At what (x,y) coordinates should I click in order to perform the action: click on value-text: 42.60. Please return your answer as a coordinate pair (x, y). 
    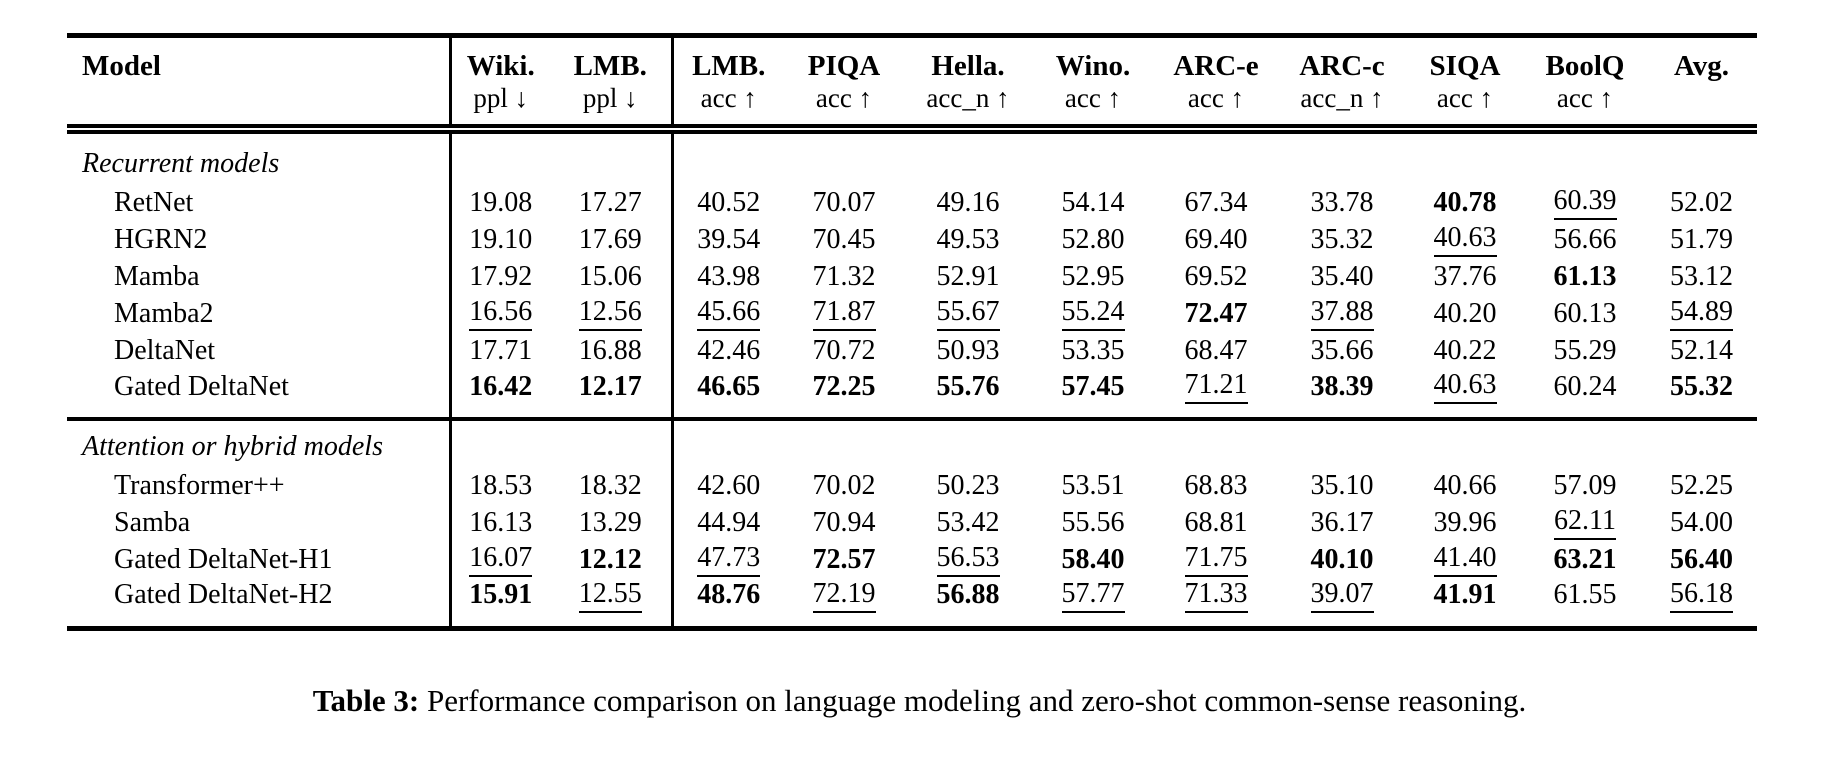
    Looking at the image, I should click on (729, 485).